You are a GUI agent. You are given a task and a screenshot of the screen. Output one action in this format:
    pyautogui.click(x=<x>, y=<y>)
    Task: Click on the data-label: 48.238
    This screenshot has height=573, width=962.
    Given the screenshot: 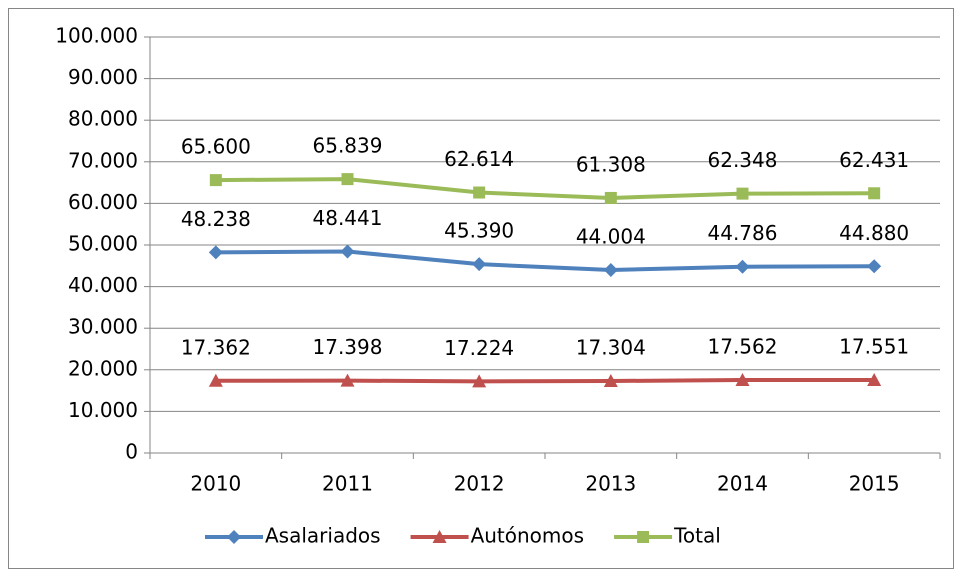 What is the action you would take?
    pyautogui.click(x=216, y=219)
    